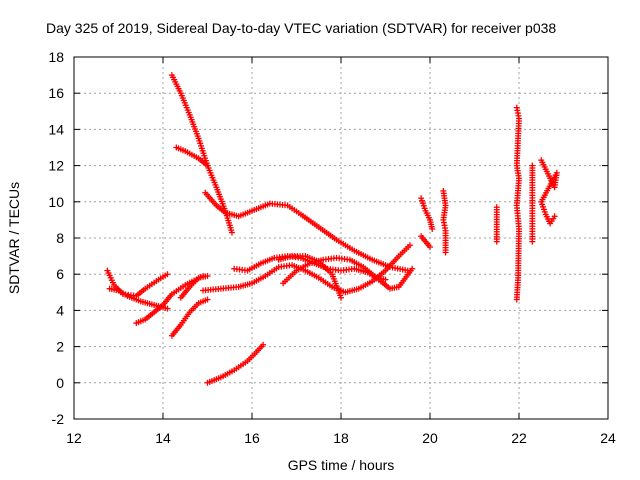 Image resolution: width=640 pixels, height=480 pixels. What do you see at coordinates (60, 347) in the screenshot?
I see `y-tick-label: 2` at bounding box center [60, 347].